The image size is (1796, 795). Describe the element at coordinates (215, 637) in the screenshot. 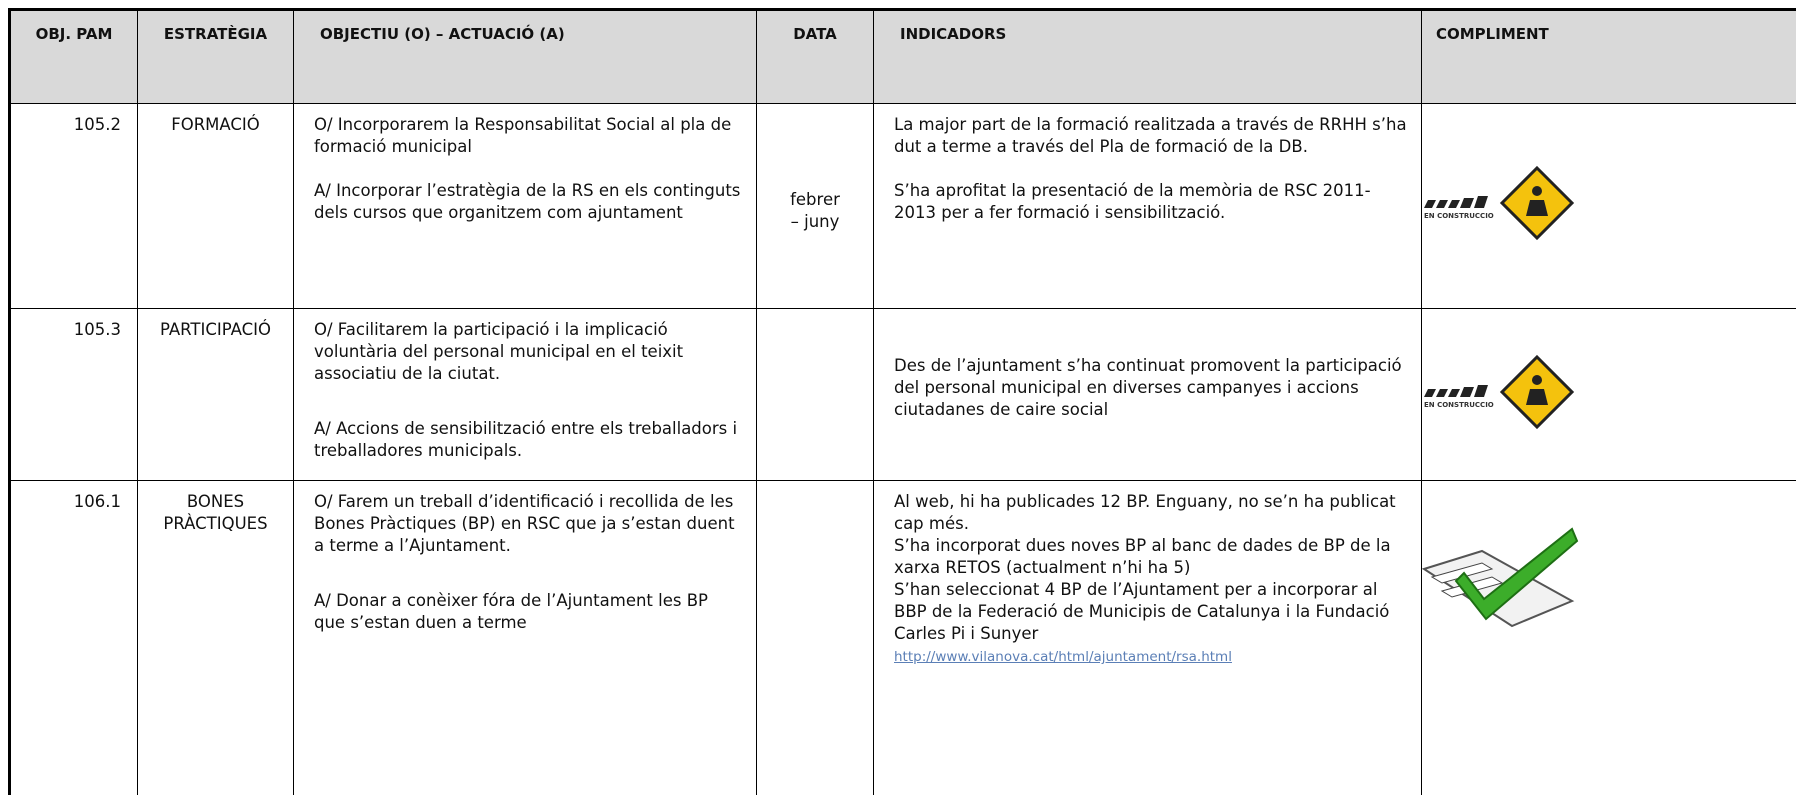

I see `estrategia: BONES PRÀCTIQUES` at that location.